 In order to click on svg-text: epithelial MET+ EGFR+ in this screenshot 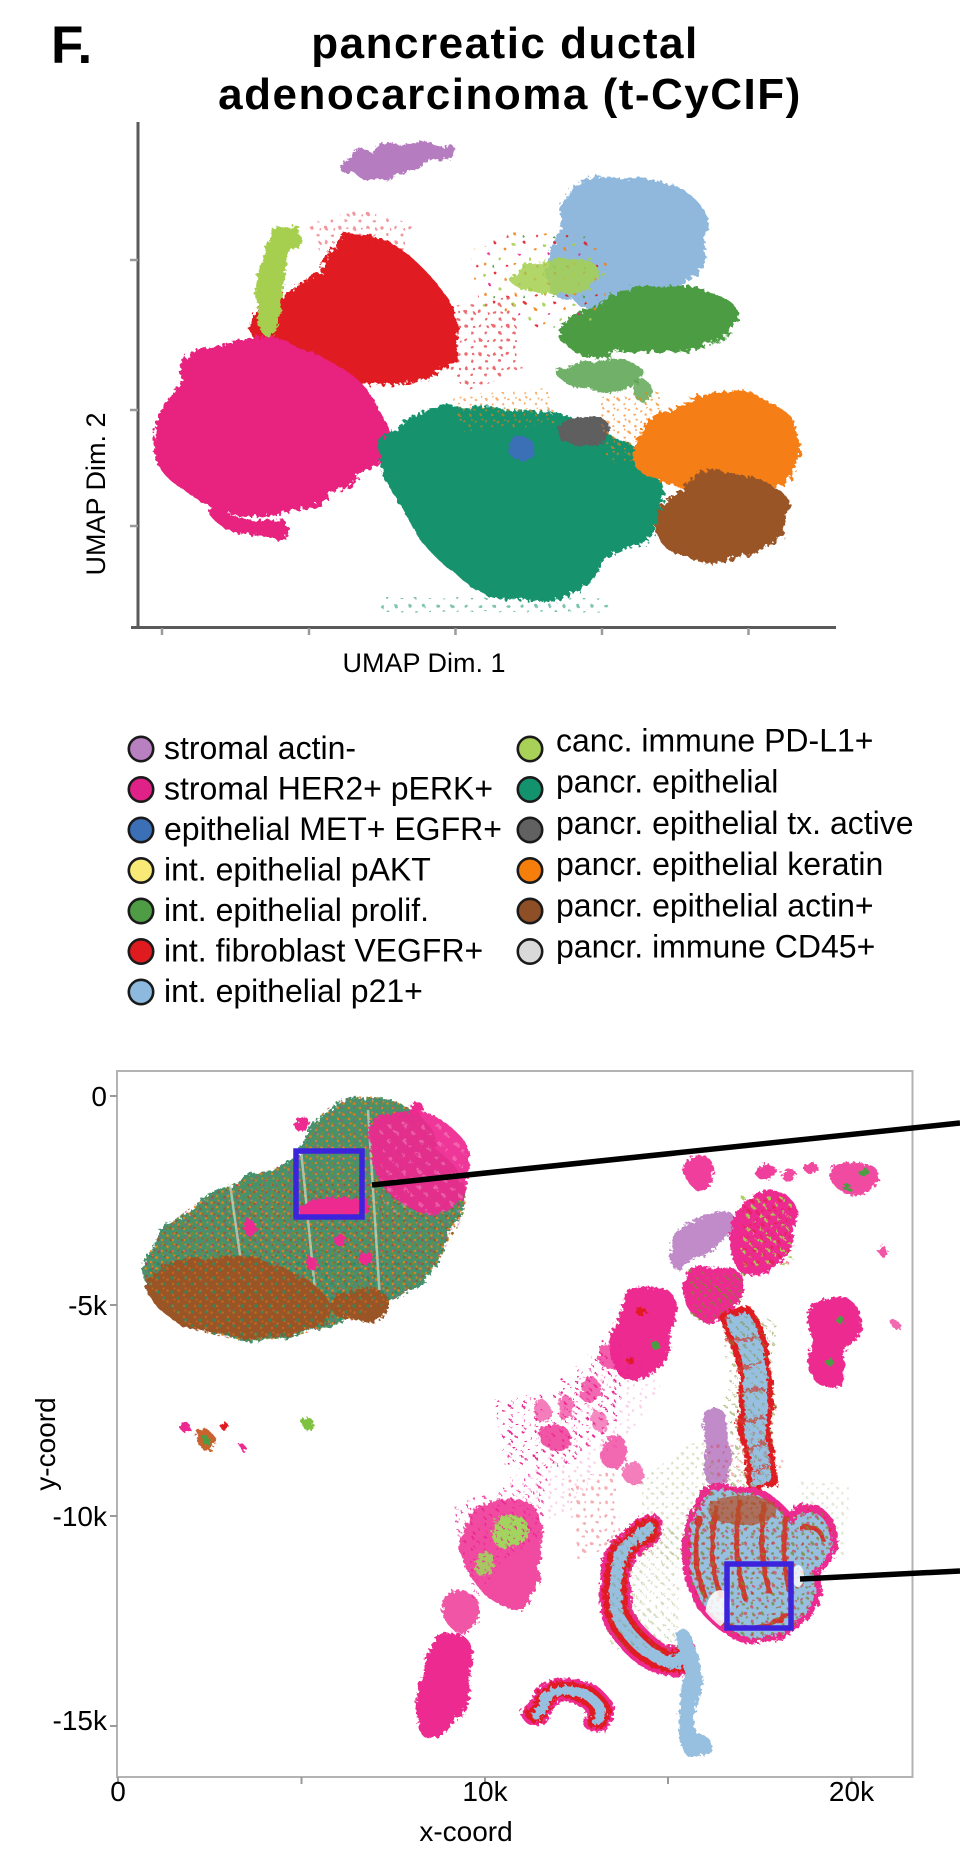, I will do `click(333, 829)`.